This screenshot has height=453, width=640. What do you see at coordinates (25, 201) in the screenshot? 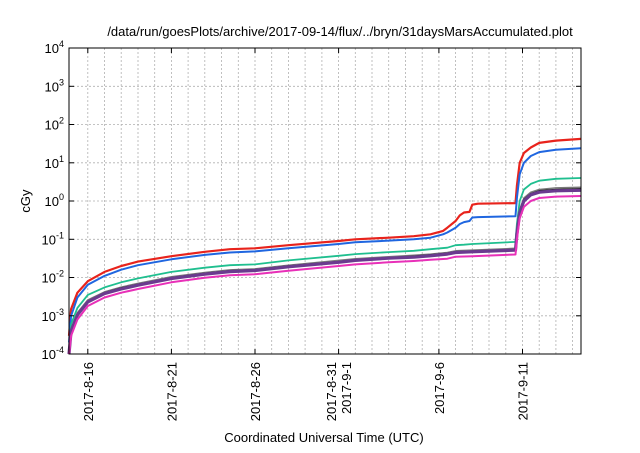
I see `y-axis-label: cGy` at bounding box center [25, 201].